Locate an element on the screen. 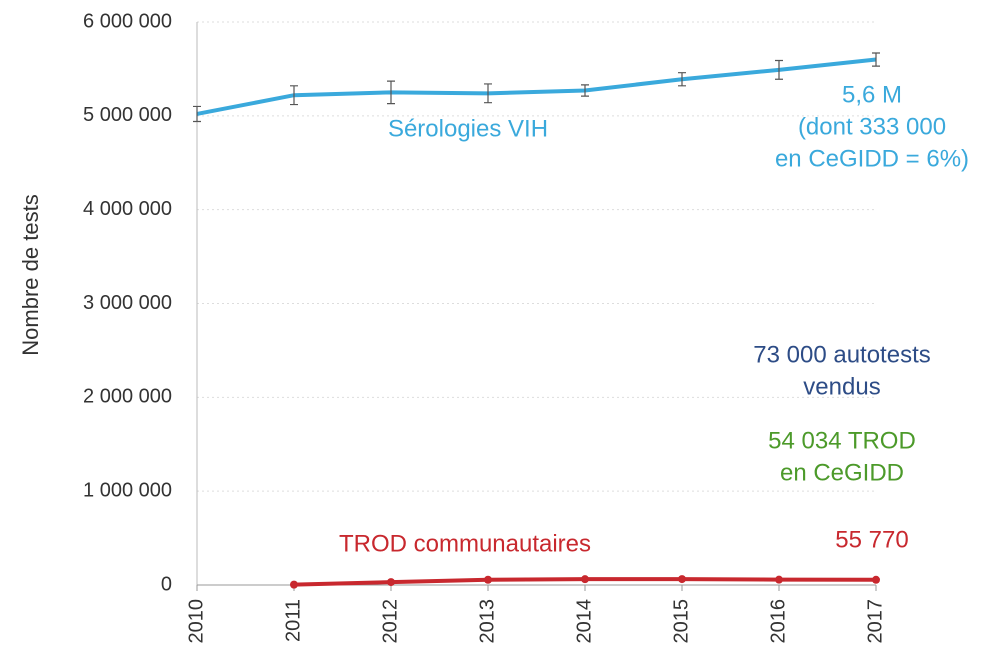 The image size is (990, 660). annotation: en CeGIDD is located at coordinates (842, 472).